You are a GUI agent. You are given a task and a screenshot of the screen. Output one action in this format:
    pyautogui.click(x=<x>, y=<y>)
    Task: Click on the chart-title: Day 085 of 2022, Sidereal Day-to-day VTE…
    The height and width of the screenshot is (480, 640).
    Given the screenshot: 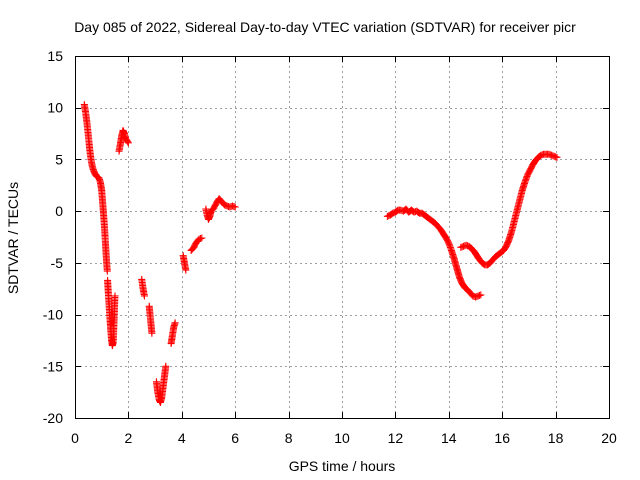 What is the action you would take?
    pyautogui.click(x=325, y=27)
    